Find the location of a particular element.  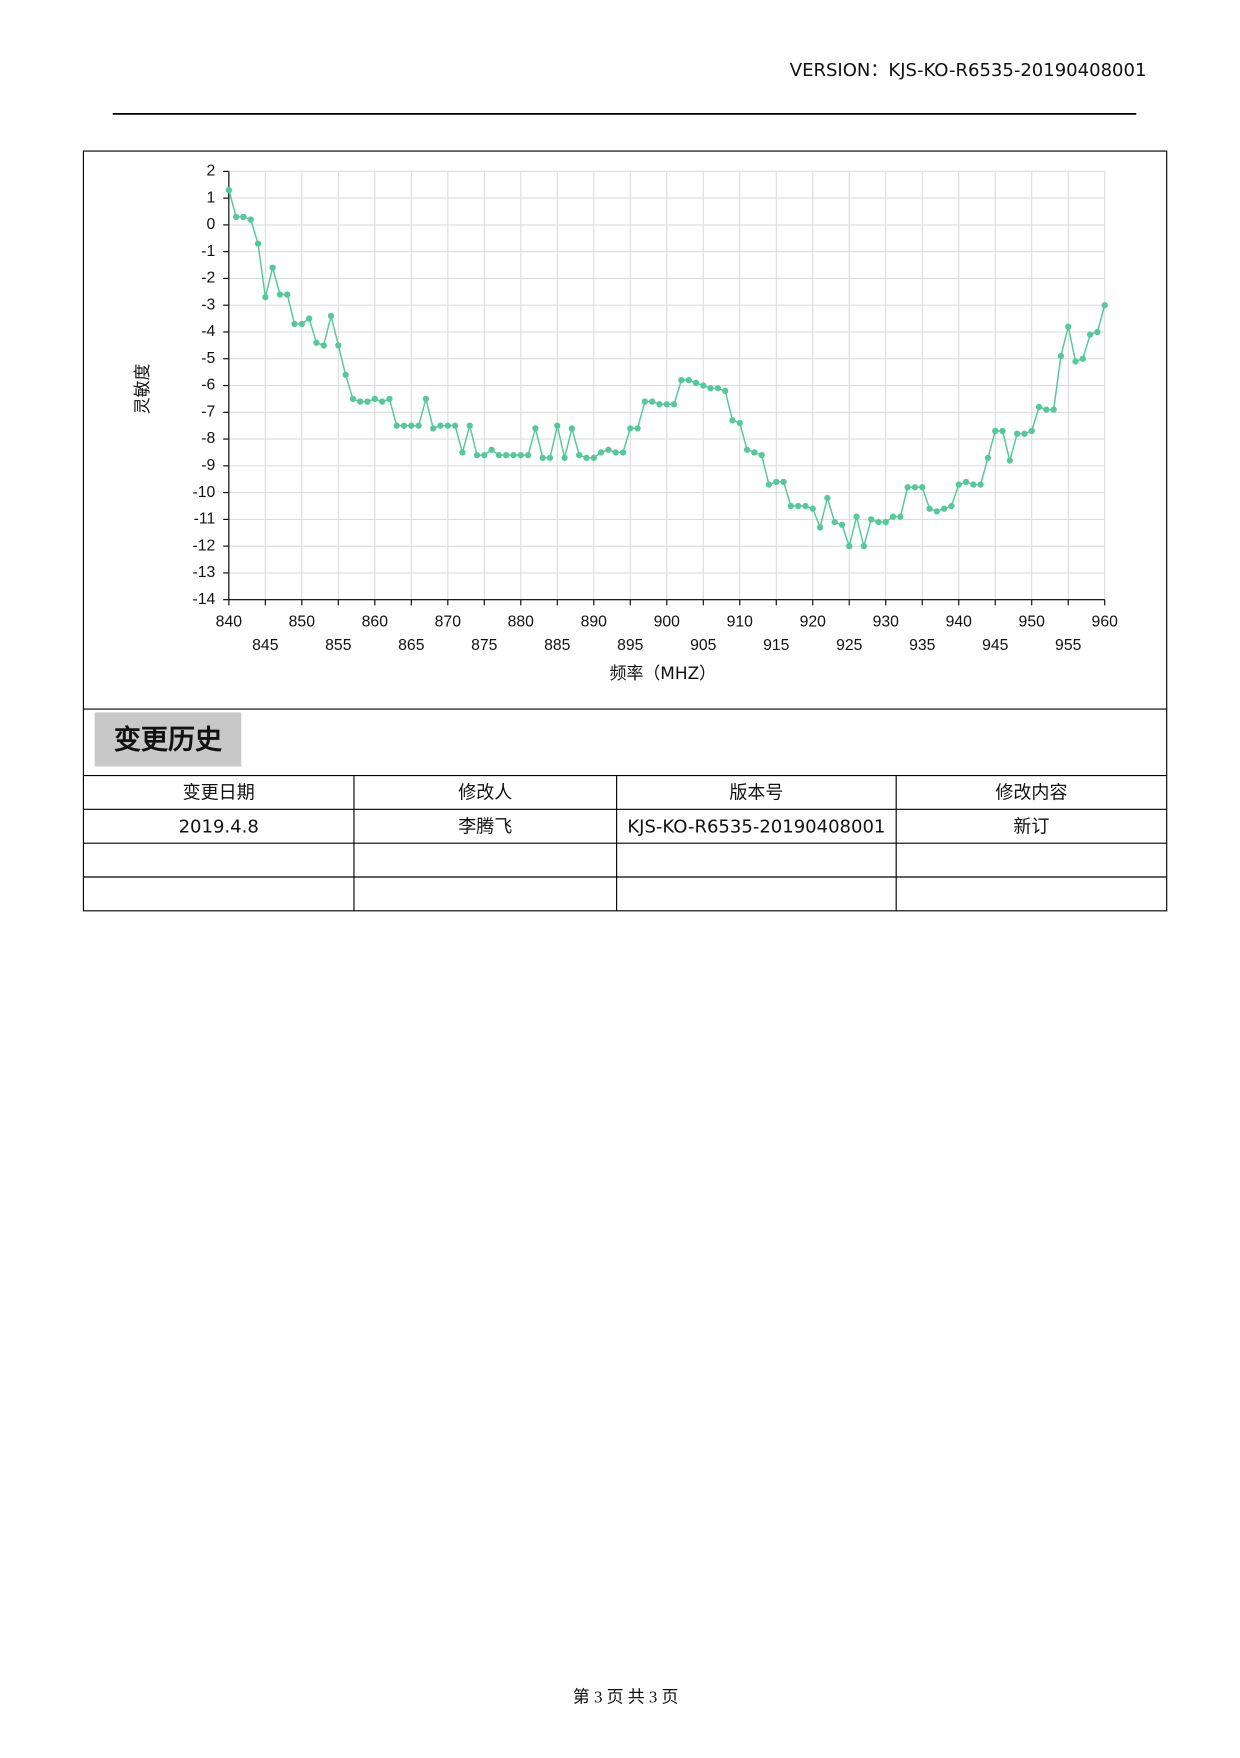

table-cell: 新订 is located at coordinates (1031, 826).